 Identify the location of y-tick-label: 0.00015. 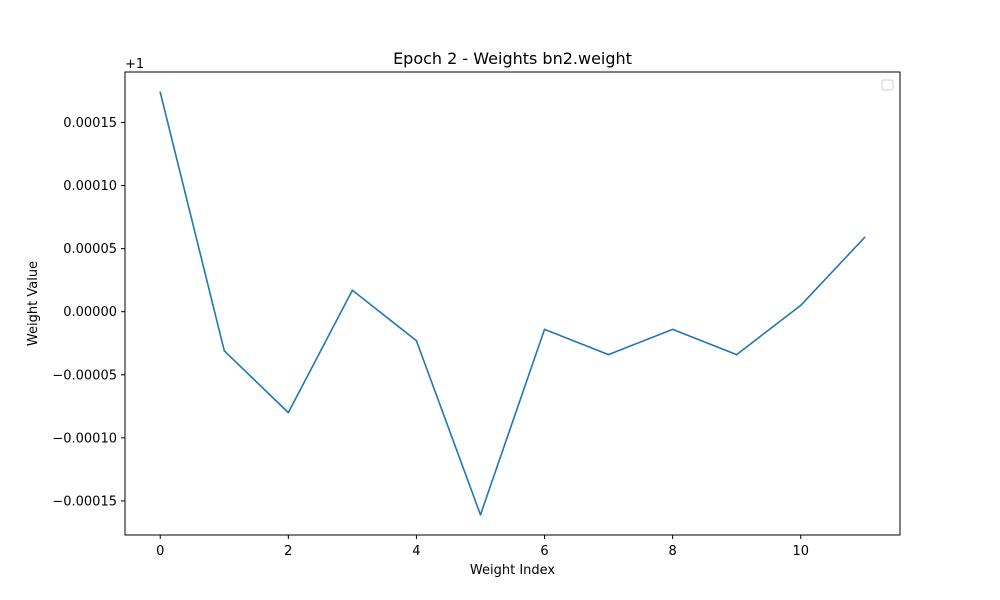
(90, 123).